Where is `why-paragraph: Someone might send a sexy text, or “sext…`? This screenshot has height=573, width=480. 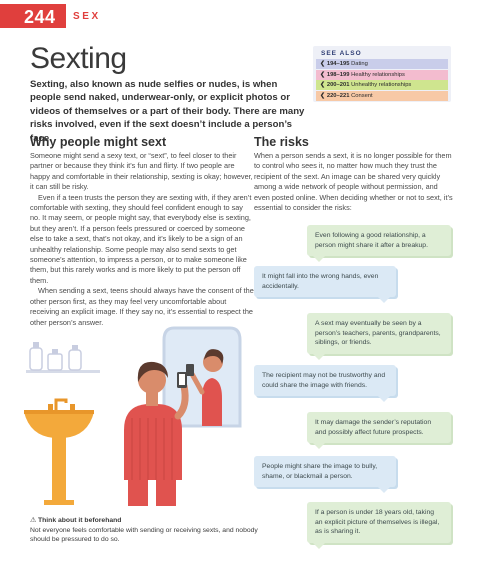 why-paragraph: Someone might send a sexy text, or “sext… is located at coordinates (141, 171).